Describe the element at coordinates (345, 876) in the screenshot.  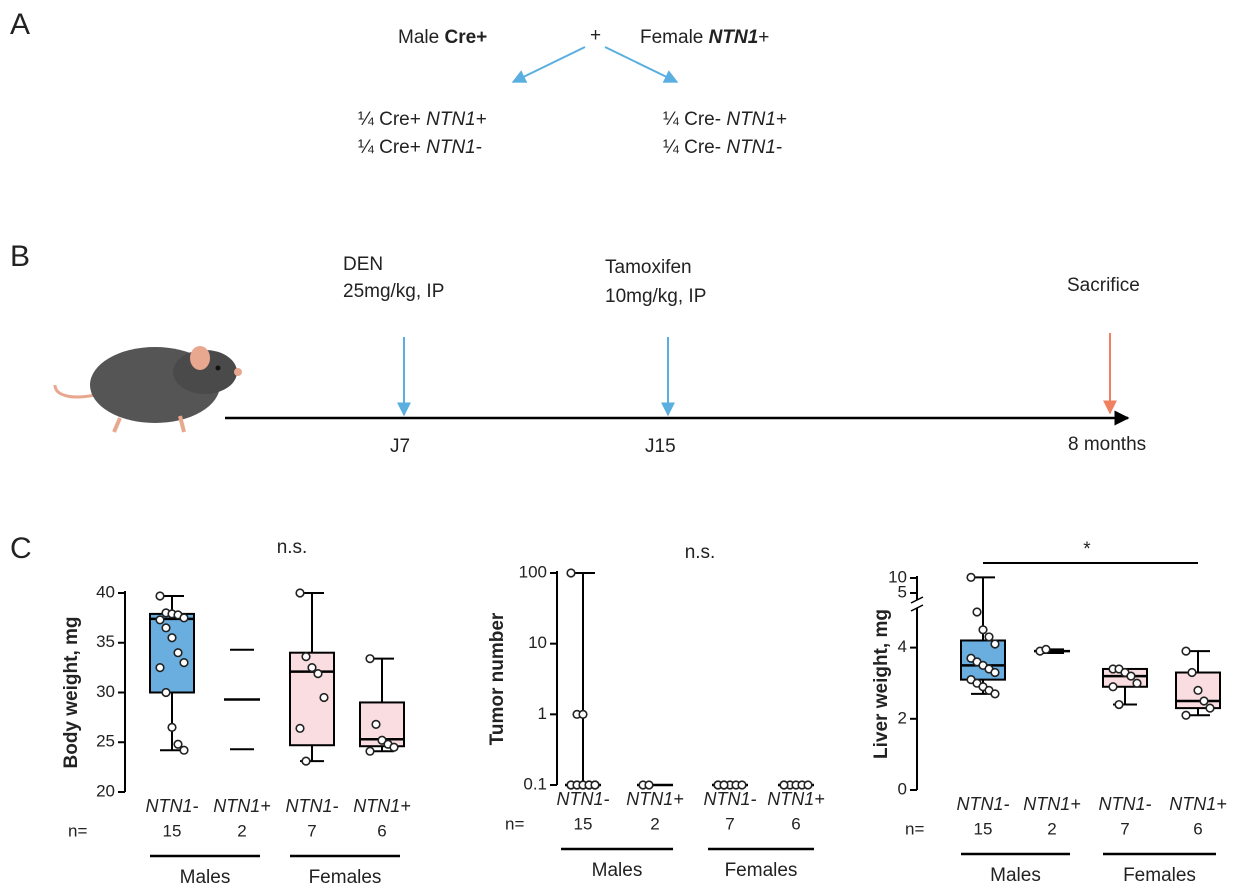
I see `group-label: Females` at that location.